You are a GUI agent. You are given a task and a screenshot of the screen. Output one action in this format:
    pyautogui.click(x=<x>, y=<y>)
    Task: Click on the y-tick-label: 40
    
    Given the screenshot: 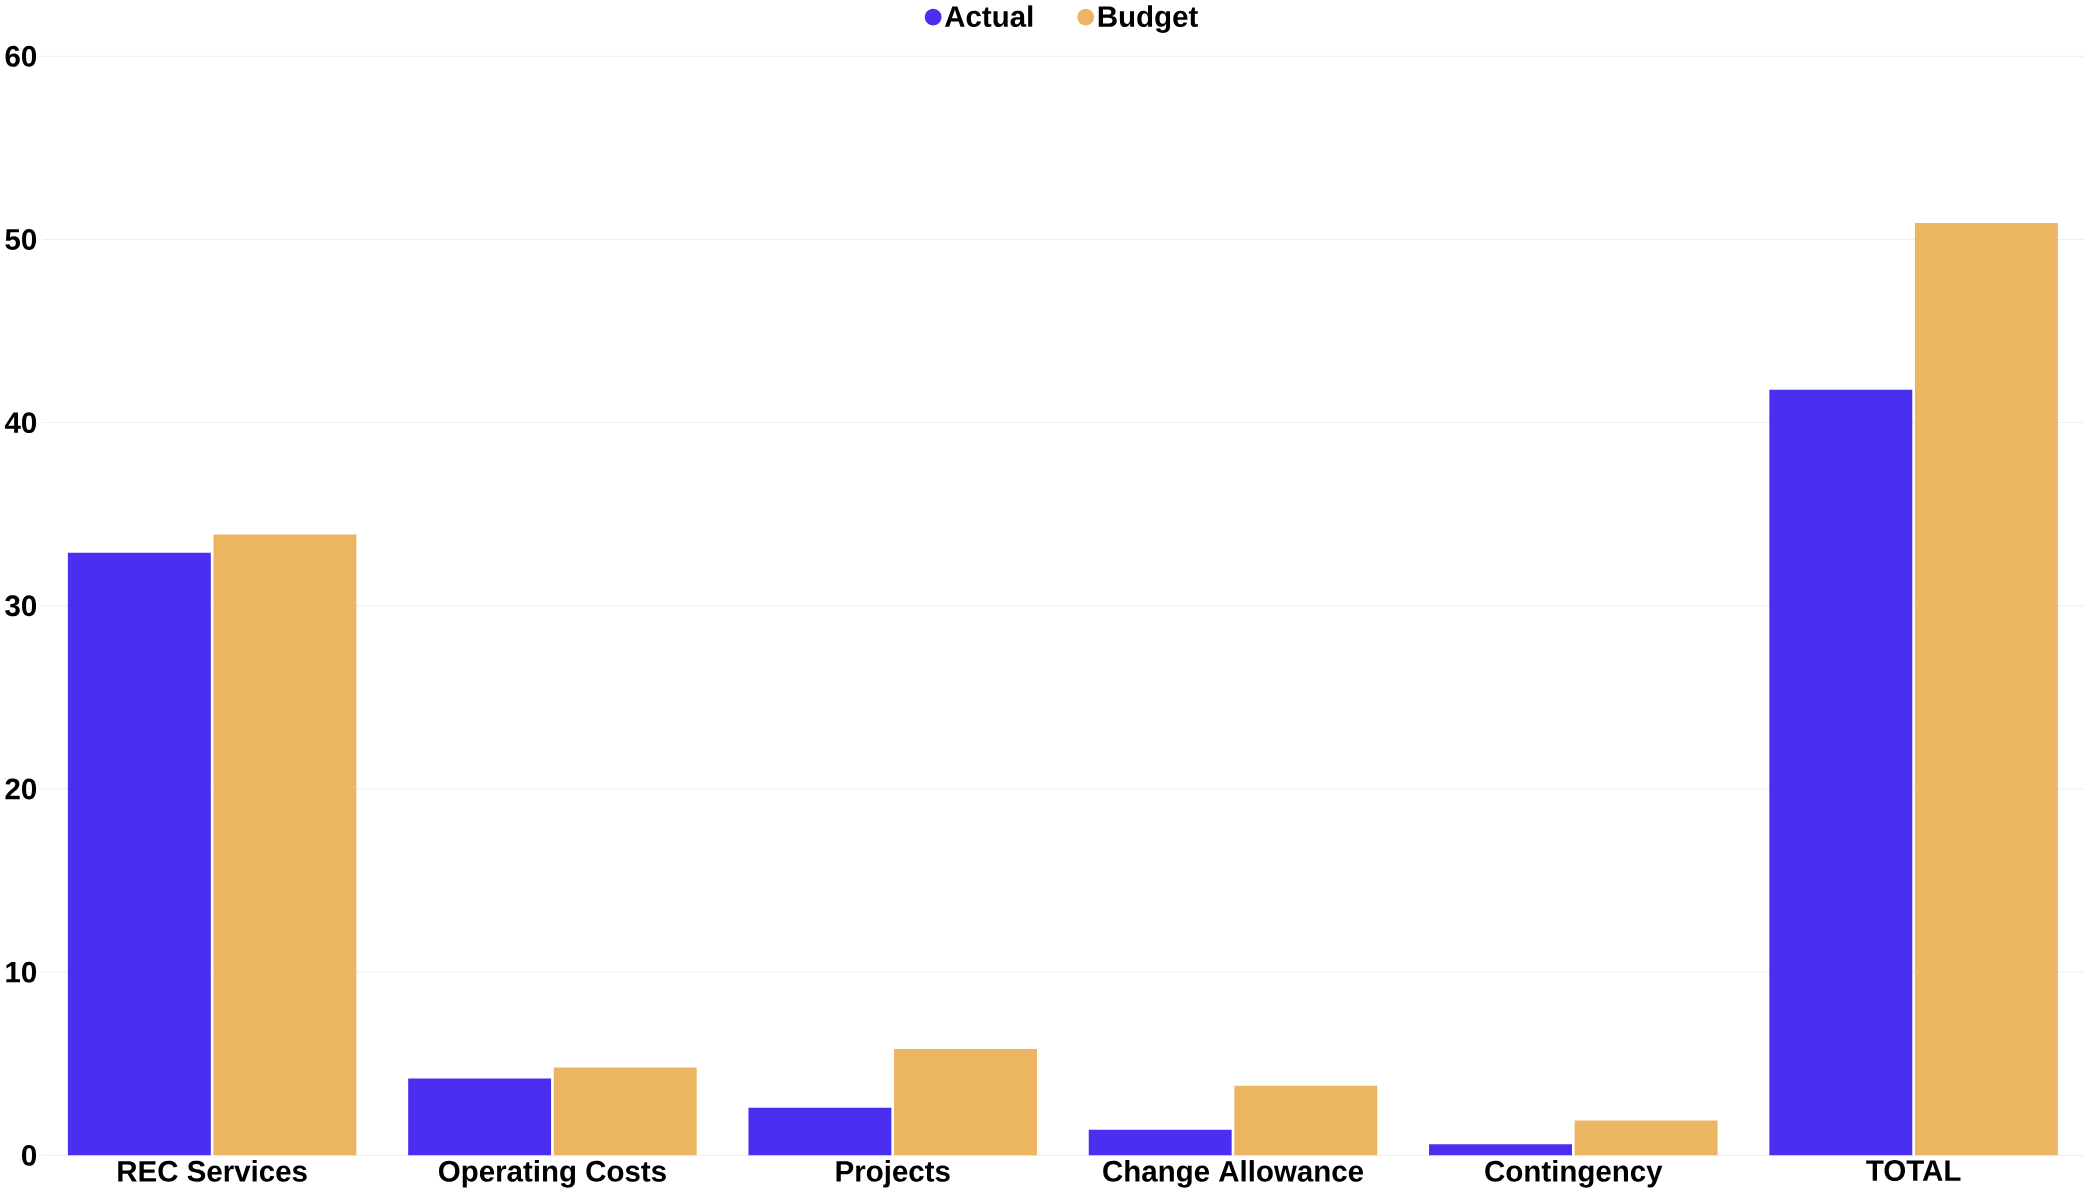 What is the action you would take?
    pyautogui.click(x=20, y=423)
    